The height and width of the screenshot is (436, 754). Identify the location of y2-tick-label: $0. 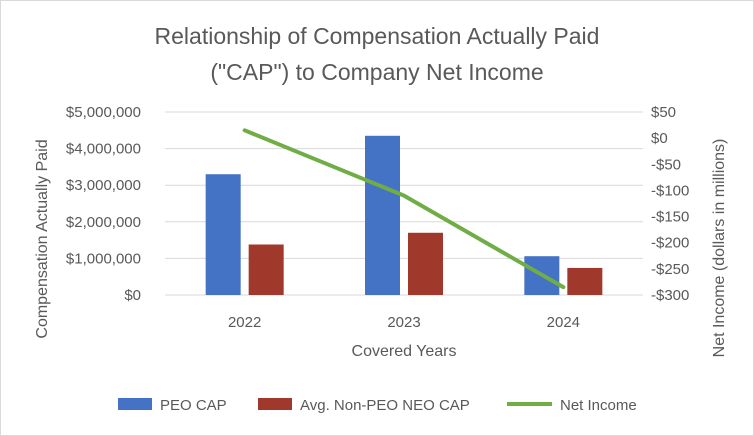
(659, 138).